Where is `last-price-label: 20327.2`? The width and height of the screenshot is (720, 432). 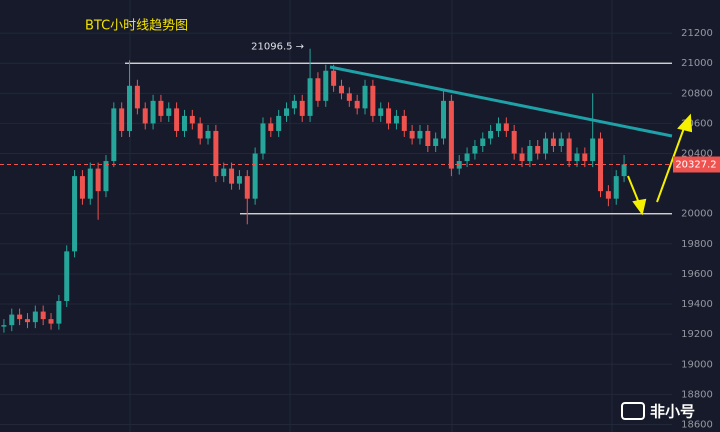
last-price-label: 20327.2 is located at coordinates (695, 164).